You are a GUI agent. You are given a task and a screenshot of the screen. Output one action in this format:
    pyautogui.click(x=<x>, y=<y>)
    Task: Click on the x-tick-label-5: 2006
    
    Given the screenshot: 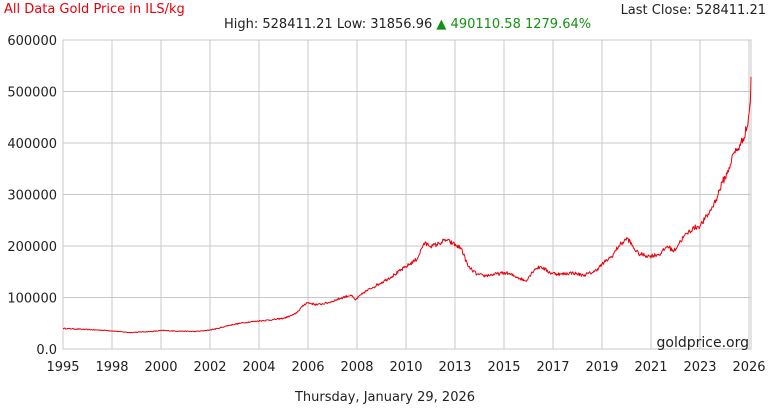 What is the action you would take?
    pyautogui.click(x=307, y=367)
    